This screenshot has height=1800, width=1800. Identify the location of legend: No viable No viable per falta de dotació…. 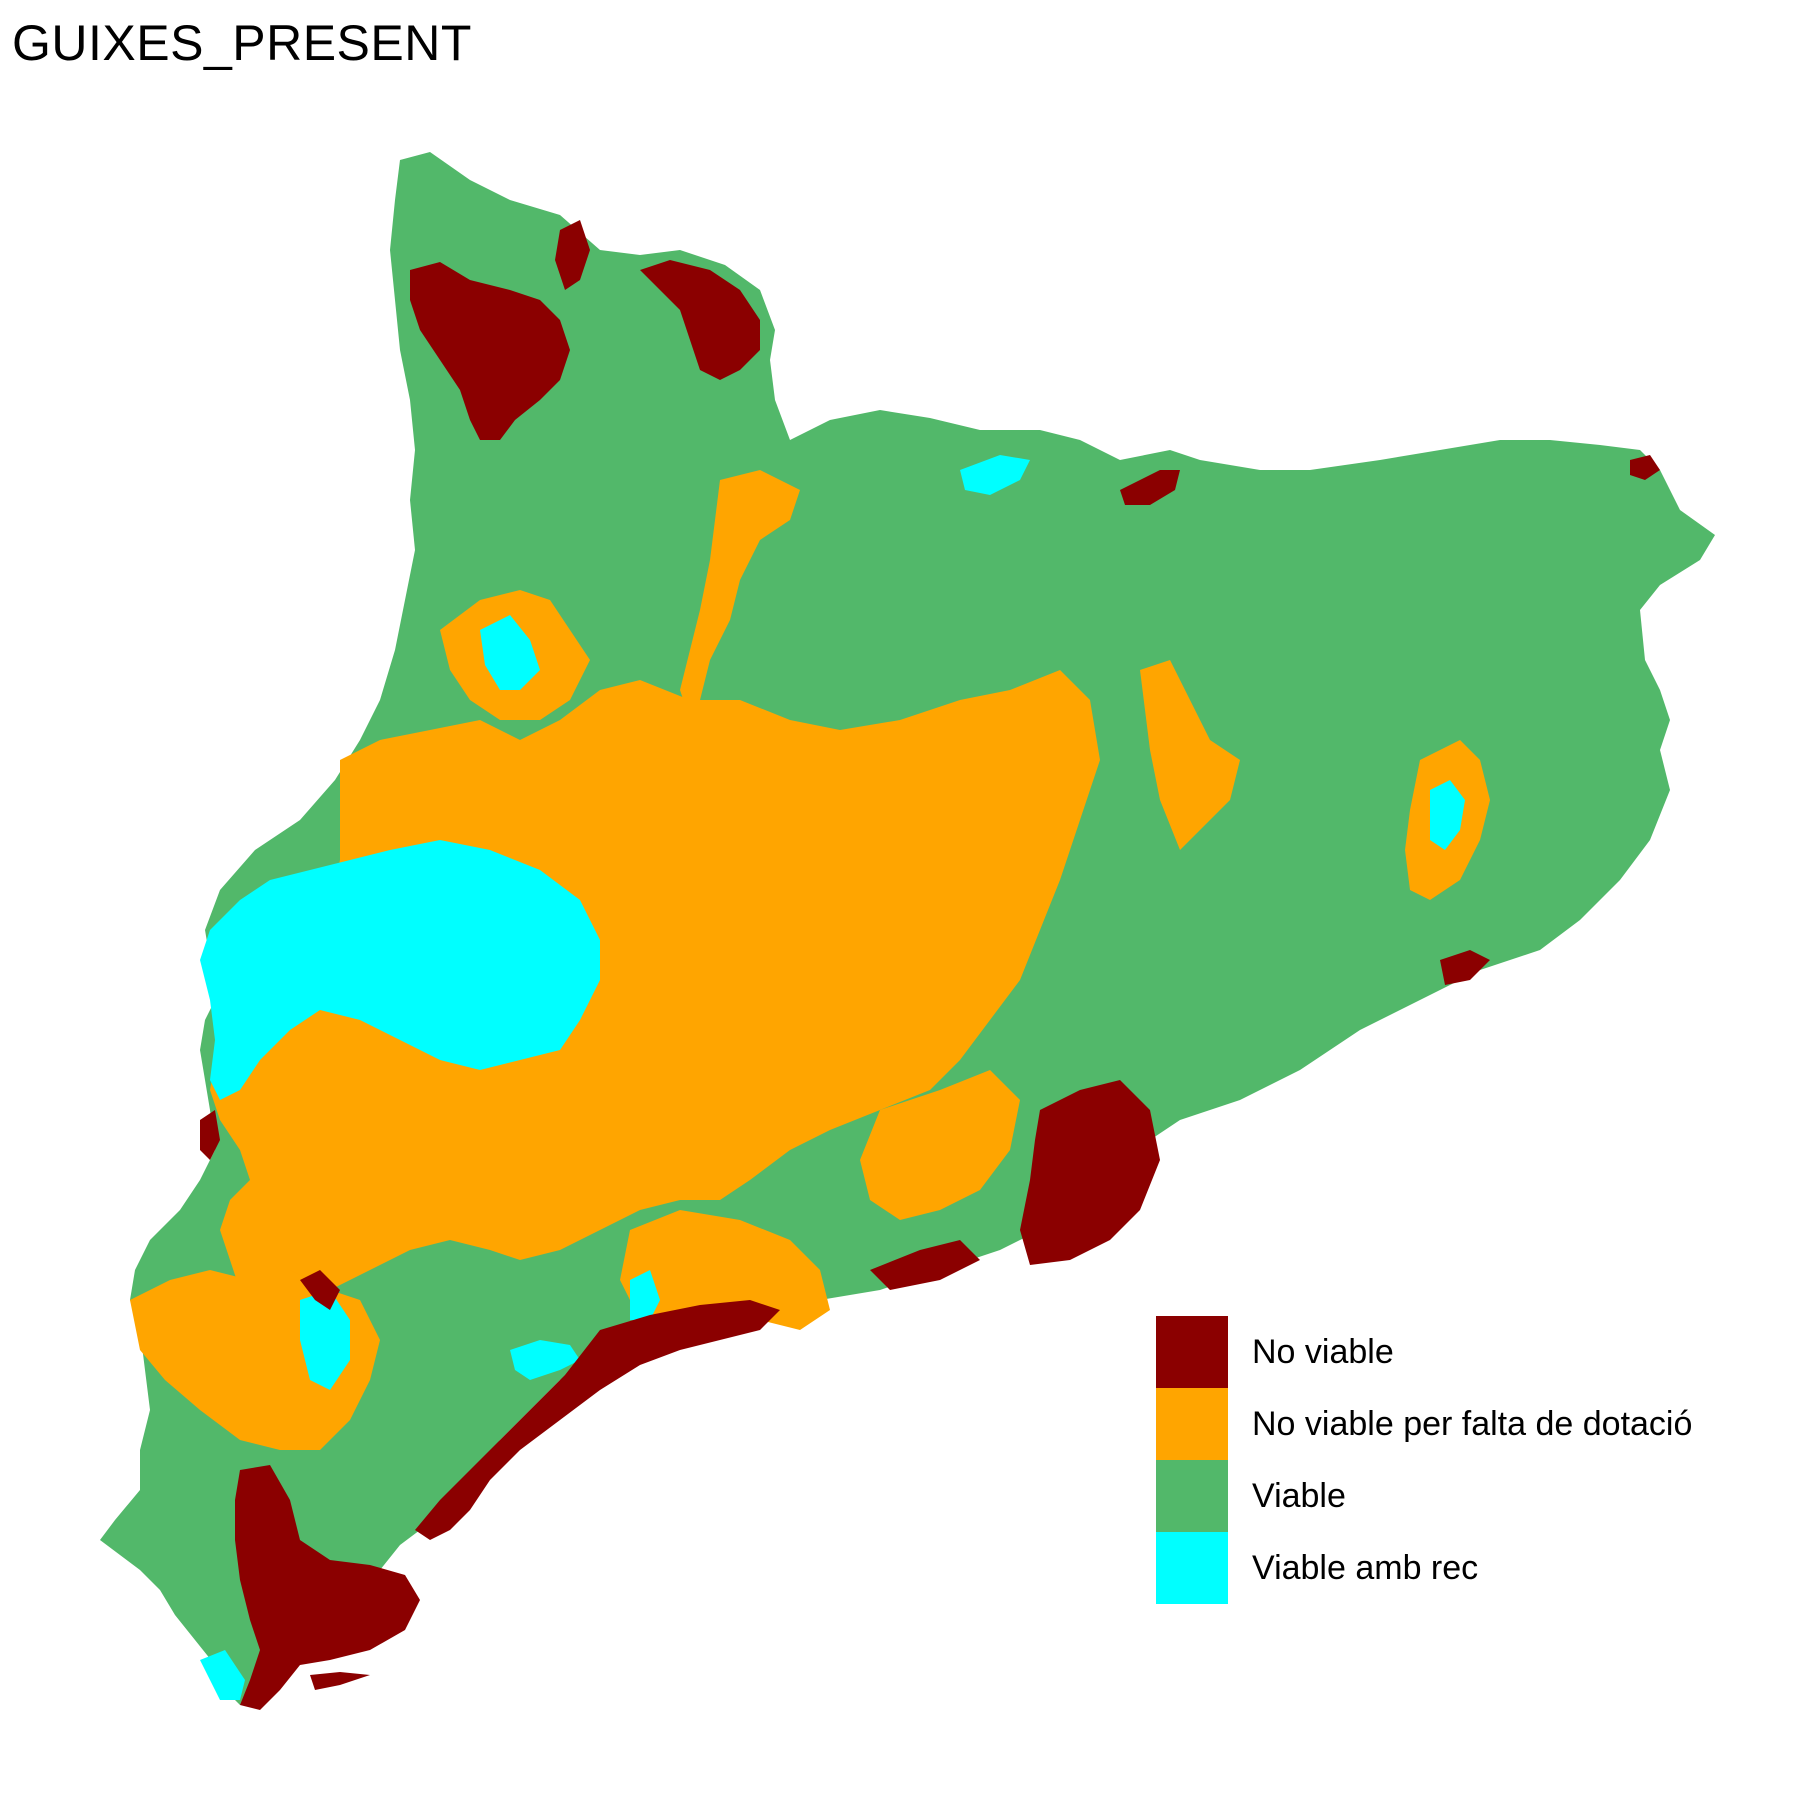
(1424, 1460).